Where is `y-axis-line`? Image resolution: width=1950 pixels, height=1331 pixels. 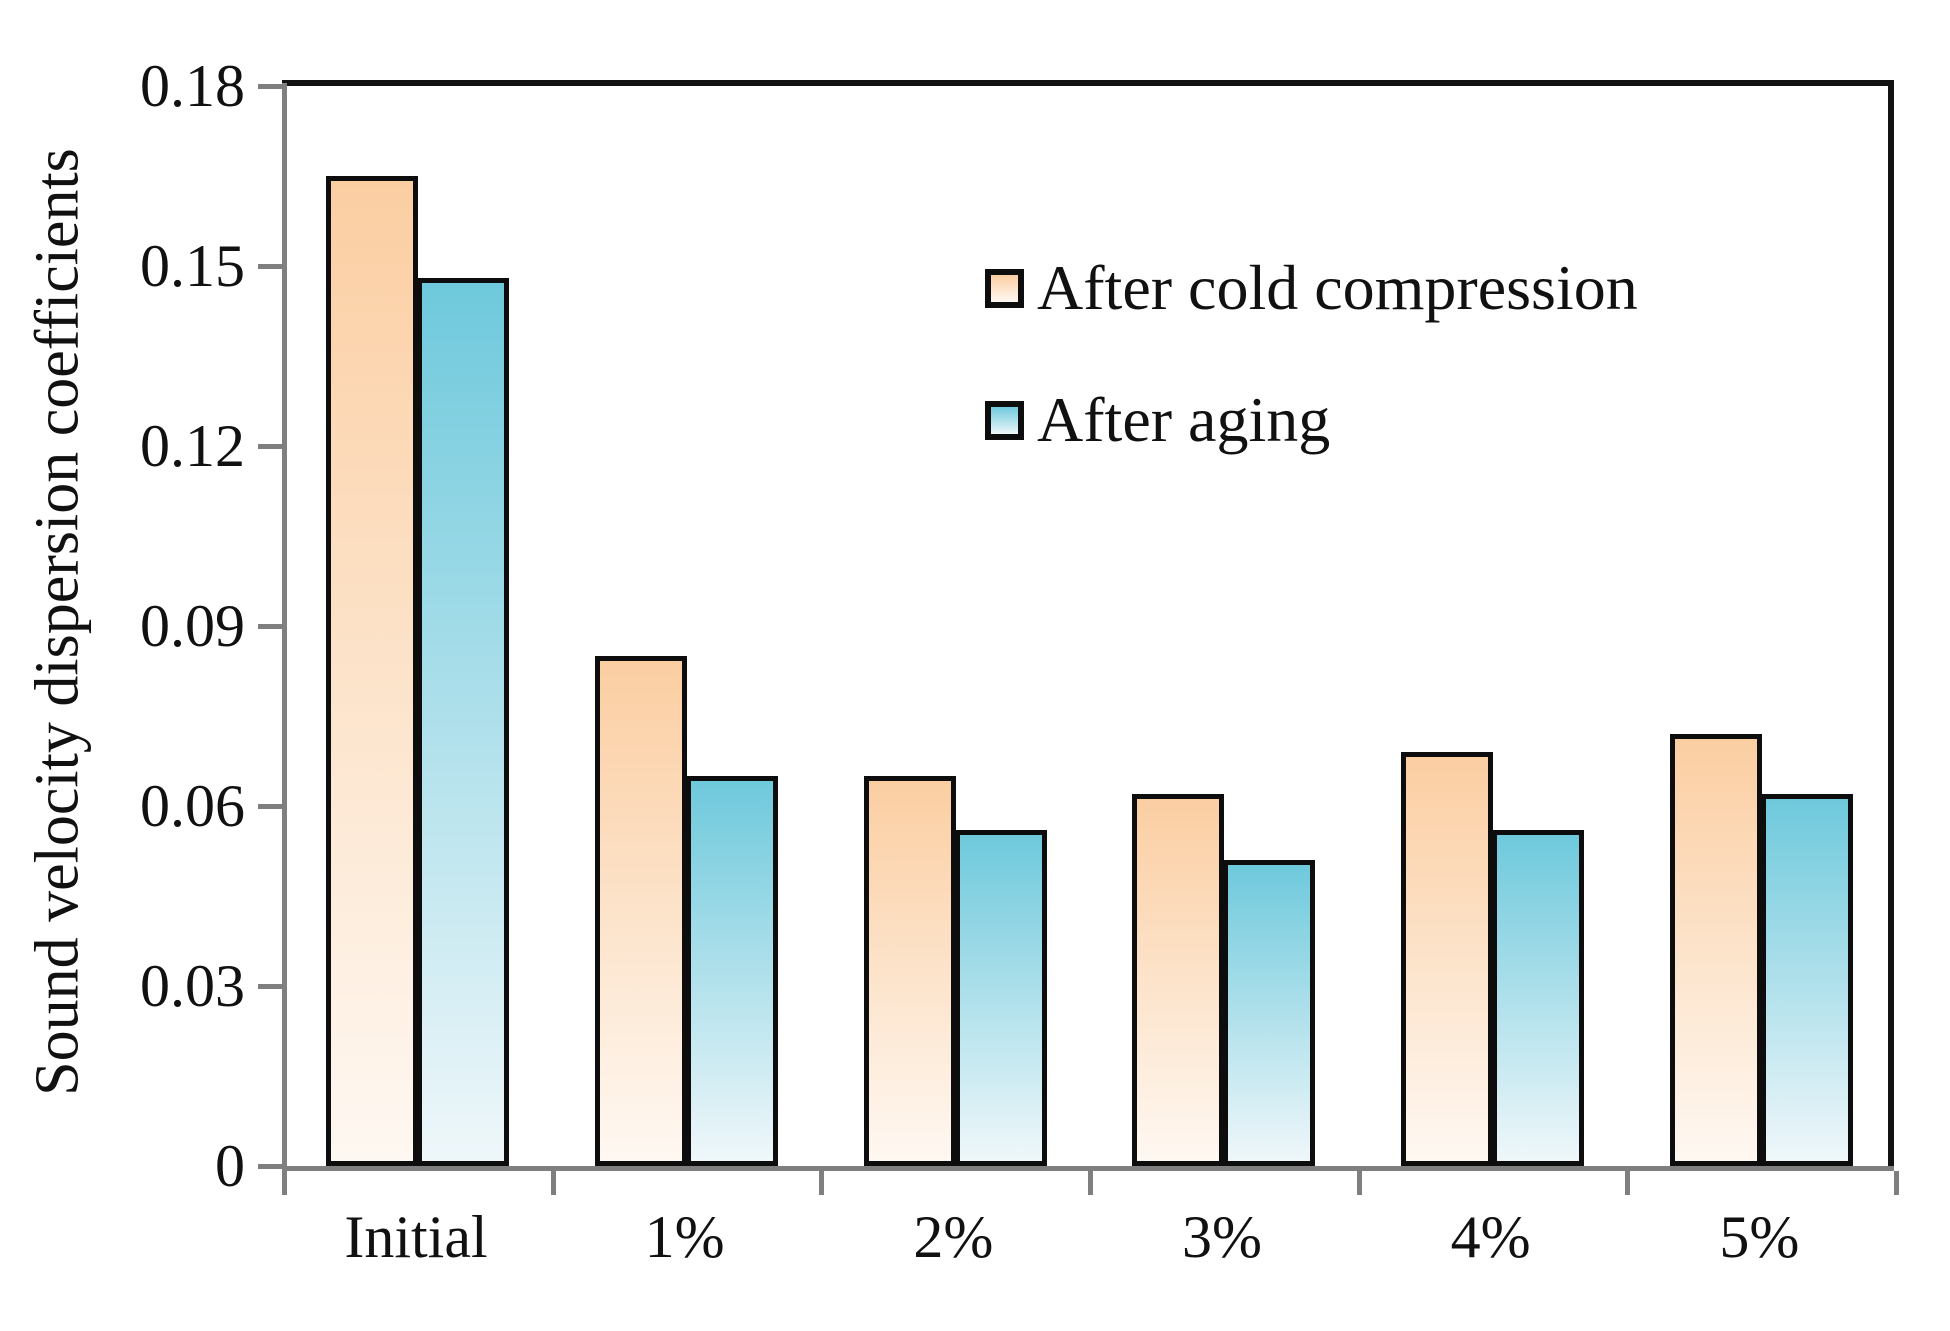
y-axis-line is located at coordinates (284, 627).